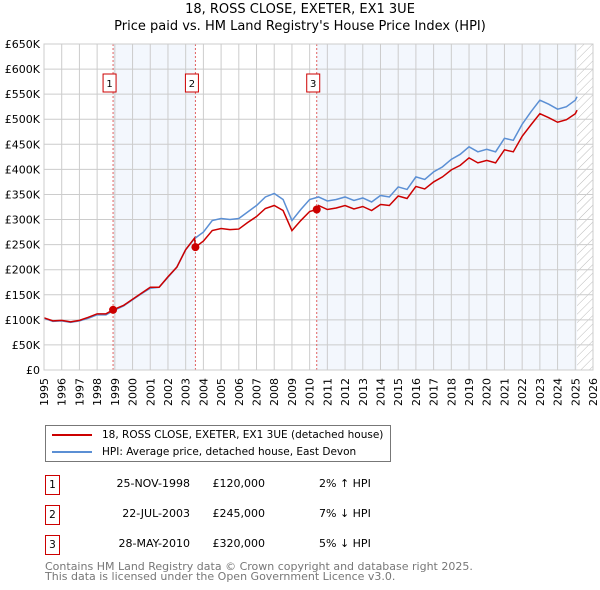 Image resolution: width=600 pixels, height=590 pixels. Describe the element at coordinates (154, 543) in the screenshot. I see `sale-date: 28-MAY-2010` at that location.